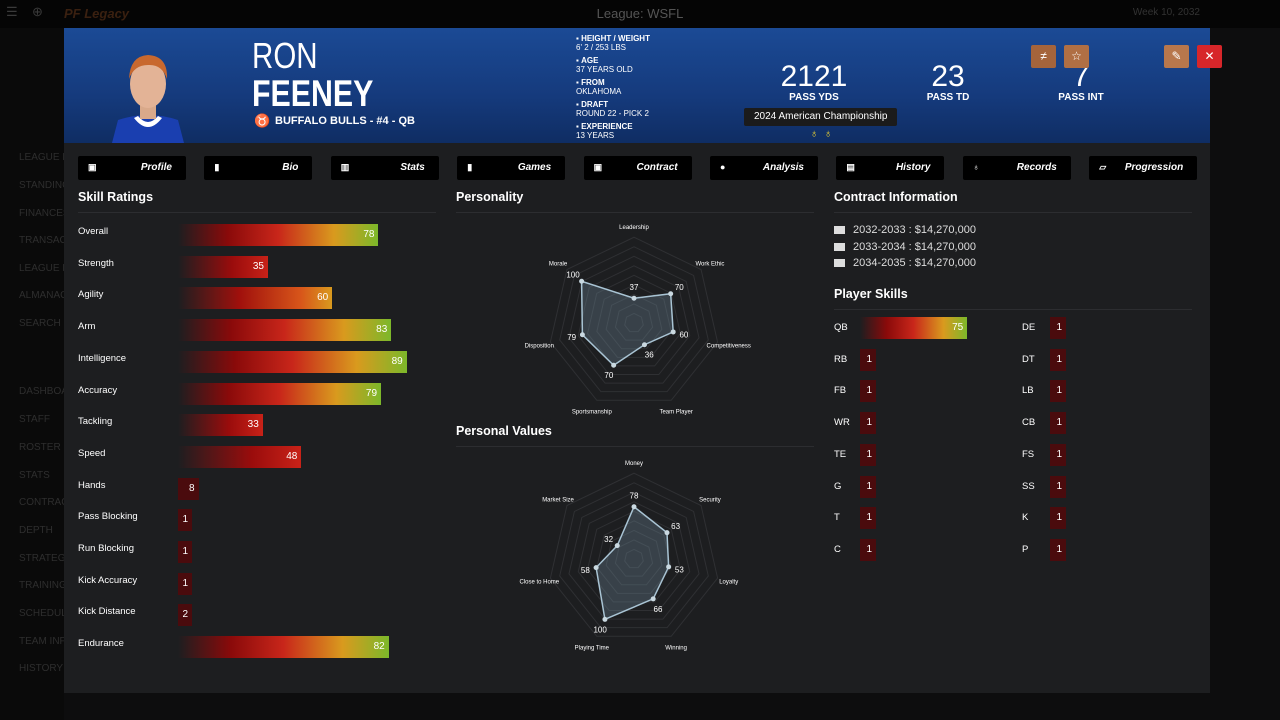  I want to click on radar-axis-label: Morale, so click(558, 264).